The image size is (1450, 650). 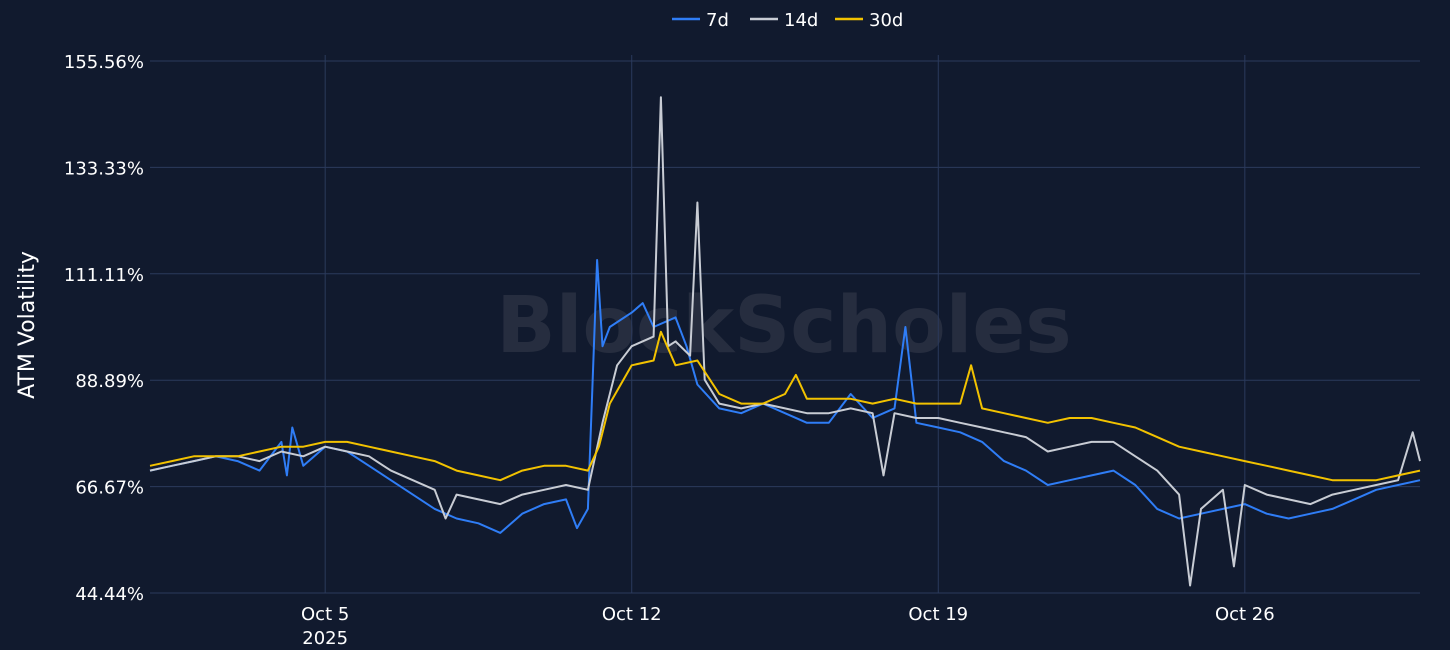 I want to click on x-tick-label: Oct 5, so click(x=325, y=614).